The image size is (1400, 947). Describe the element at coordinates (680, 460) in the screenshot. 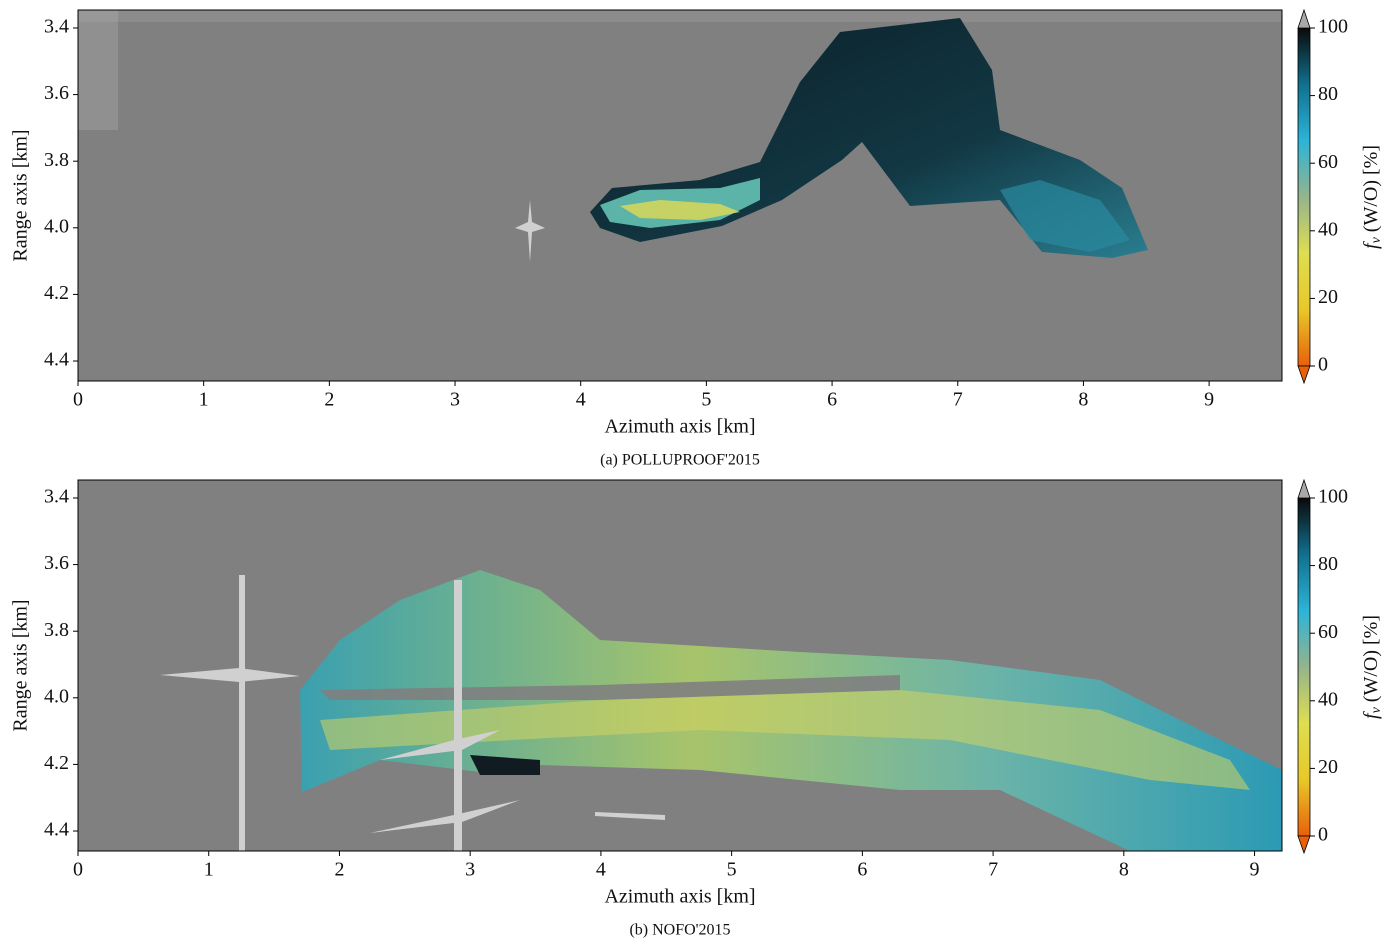

I see `caption: (a) POLLUPROOF'2015` at that location.